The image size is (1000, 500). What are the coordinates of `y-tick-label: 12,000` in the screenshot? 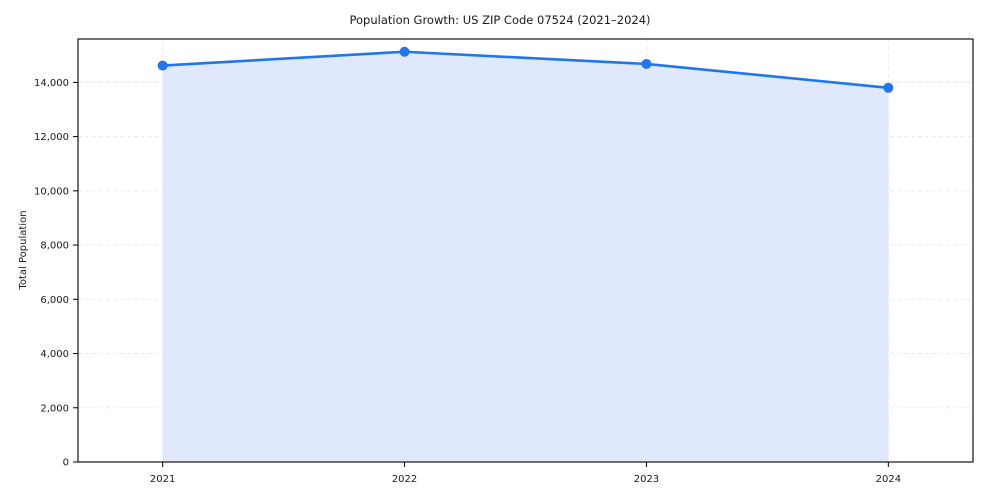 It's located at (51, 137).